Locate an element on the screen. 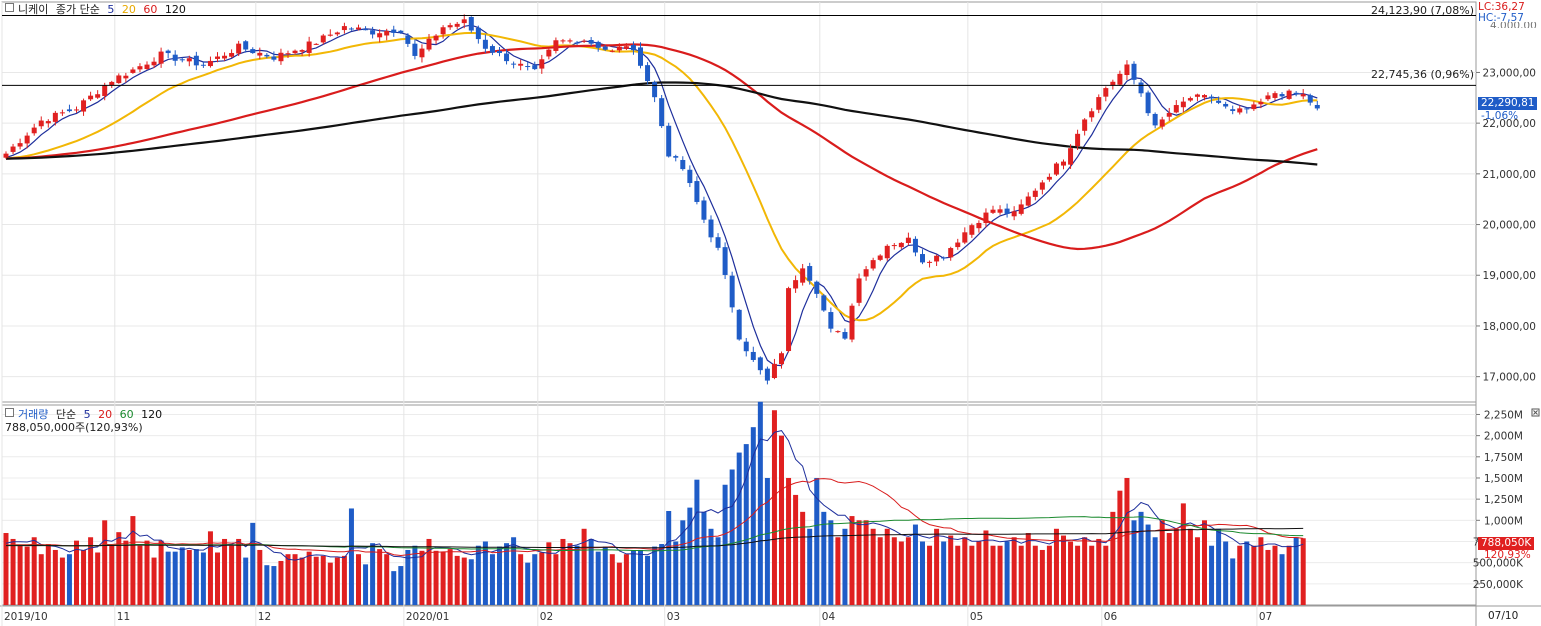 The height and width of the screenshot is (626, 1541). price-tick-label: 23,000,00 is located at coordinates (1509, 73).